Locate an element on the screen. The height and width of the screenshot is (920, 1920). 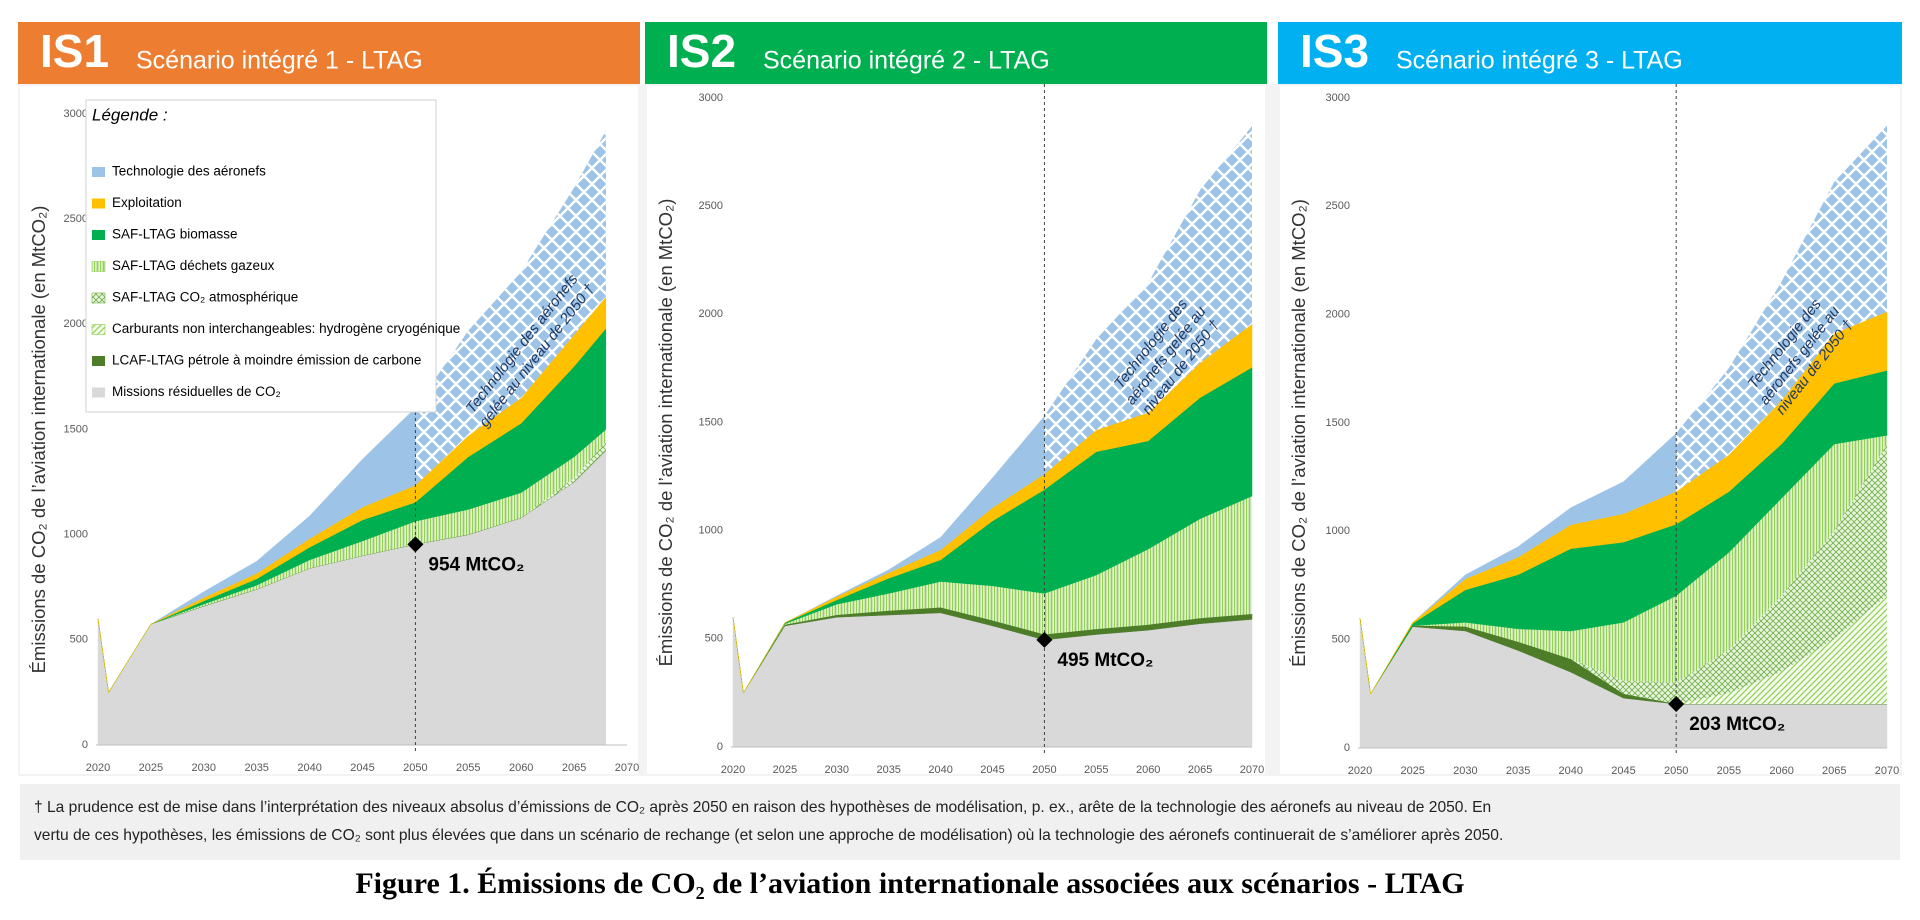
legend-label: Technologie des aéronefs is located at coordinates (189, 171).